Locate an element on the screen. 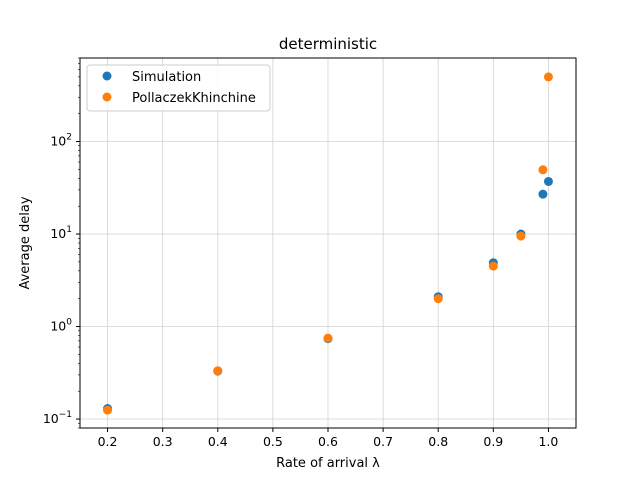 The width and height of the screenshot is (640, 480). y-tick-label-exponent: 2 is located at coordinates (69, 138).